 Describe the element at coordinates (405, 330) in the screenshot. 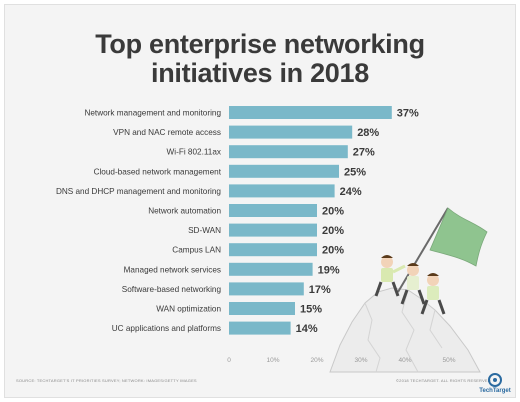

I see `mountain-illustration` at that location.